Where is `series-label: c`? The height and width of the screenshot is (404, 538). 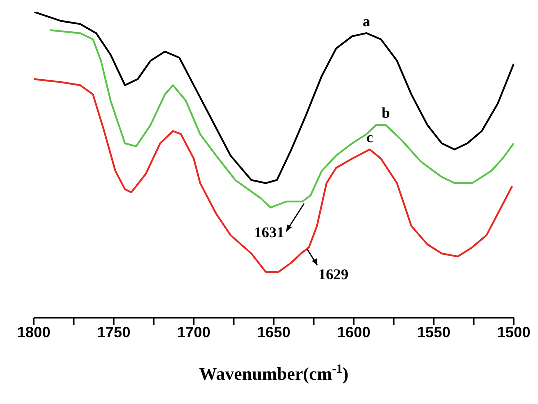 series-label: c is located at coordinates (370, 138).